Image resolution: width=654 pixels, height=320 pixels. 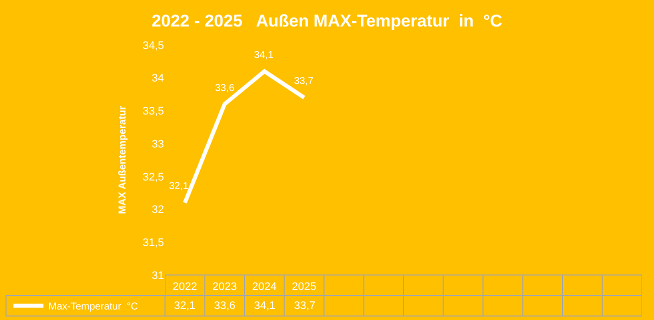 What do you see at coordinates (224, 88) in the screenshot?
I see `text: 33,6` at bounding box center [224, 88].